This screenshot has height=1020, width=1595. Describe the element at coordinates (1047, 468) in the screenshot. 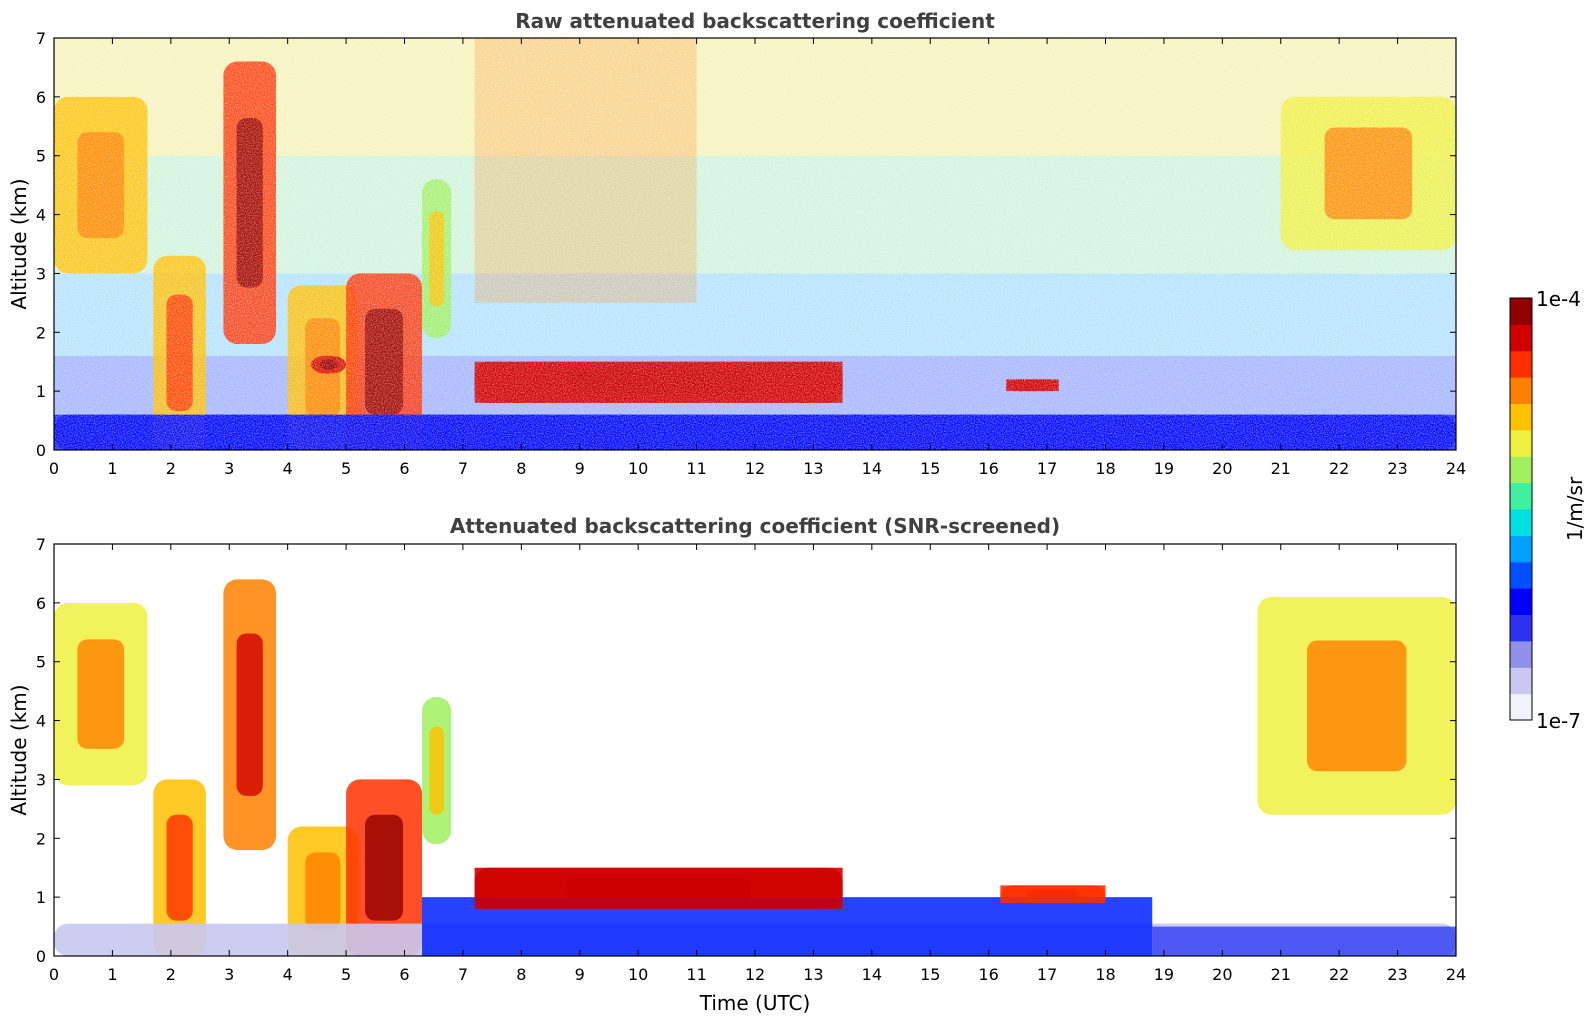

I see `x-tick-label: 17` at that location.